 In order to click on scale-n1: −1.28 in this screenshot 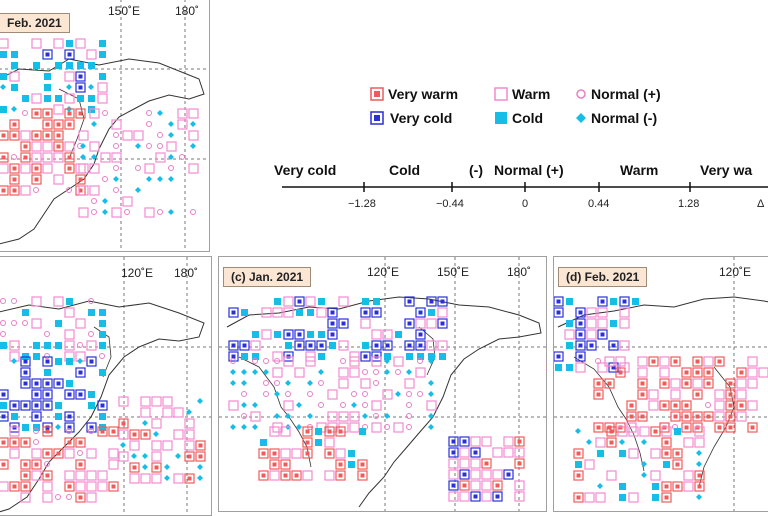, I will do `click(362, 204)`.